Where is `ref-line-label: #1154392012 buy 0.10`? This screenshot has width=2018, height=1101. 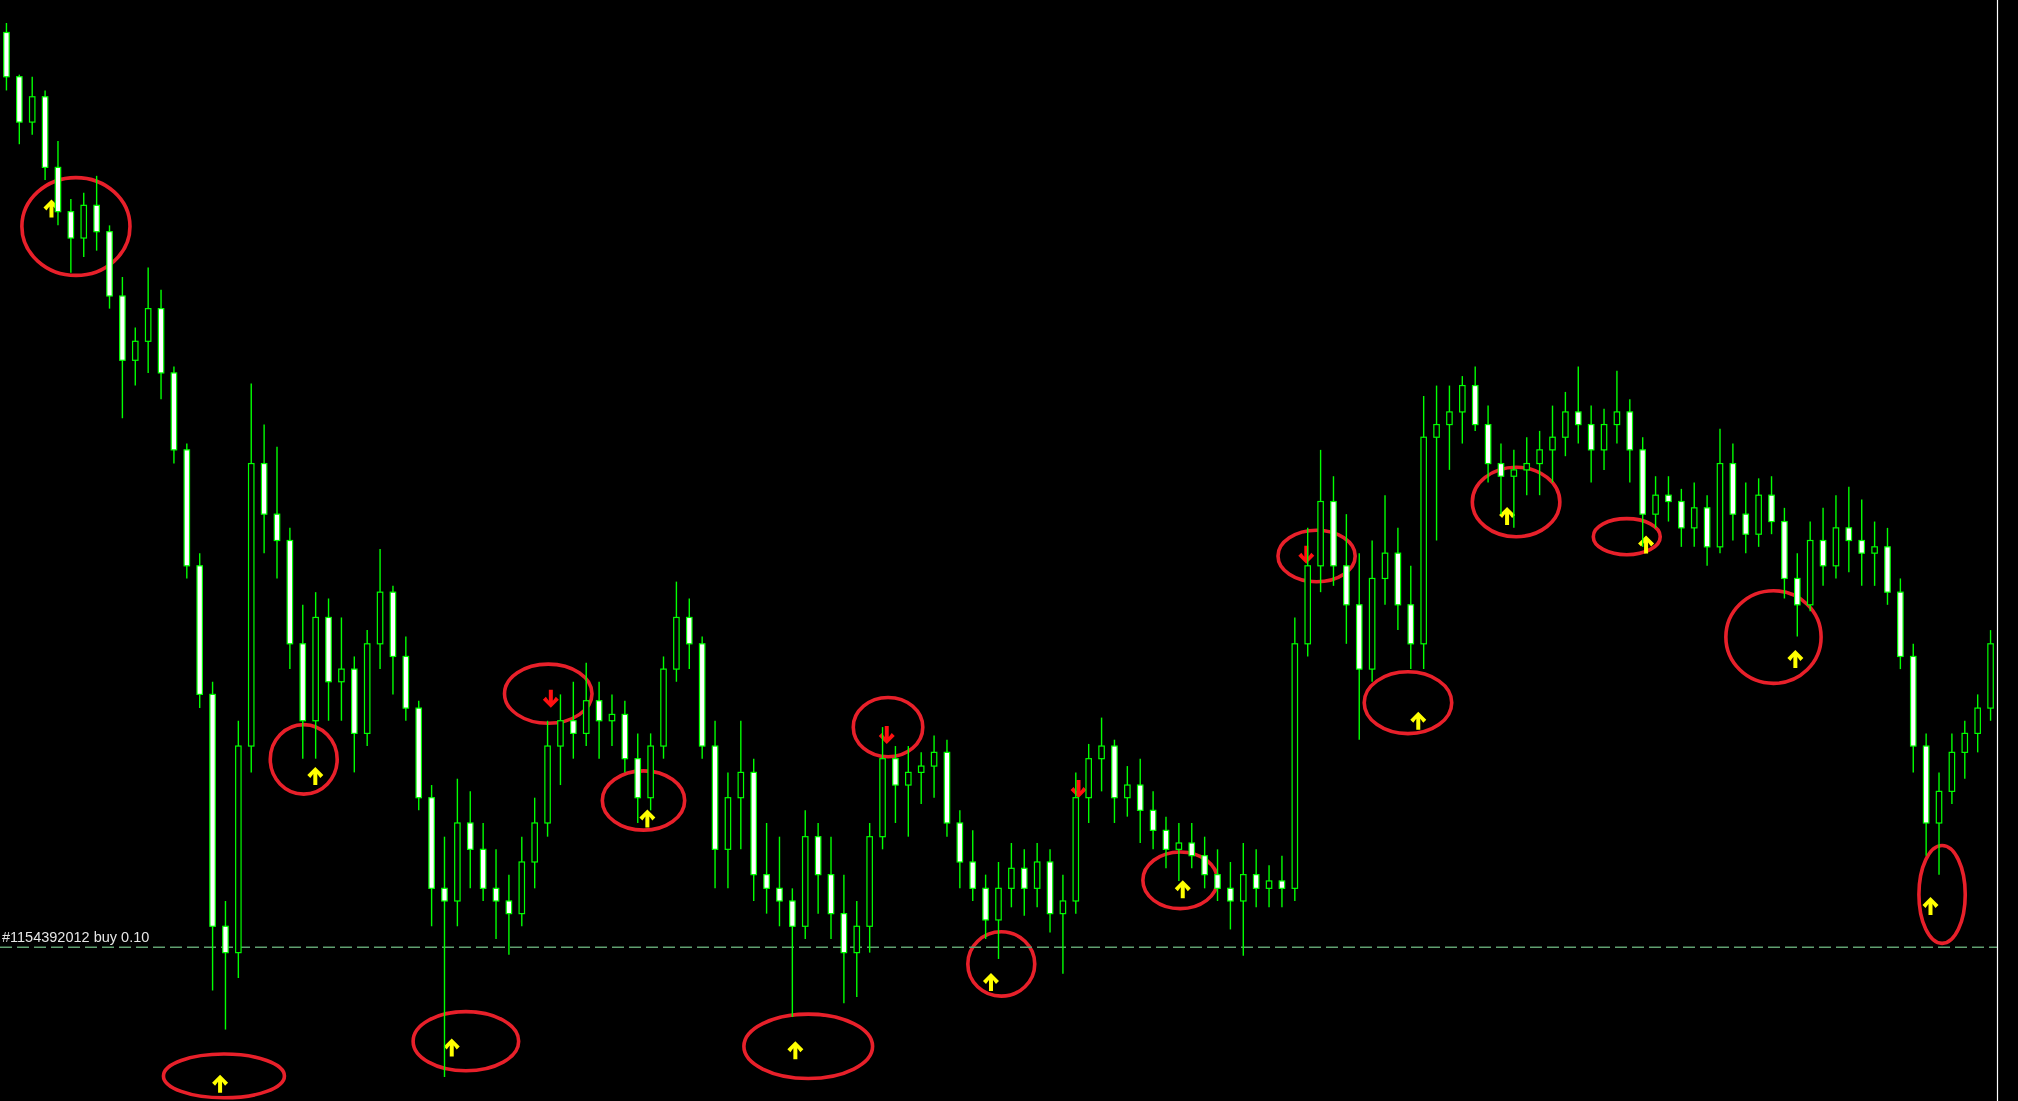
ref-line-label: #1154392012 buy 0.10 is located at coordinates (76, 937).